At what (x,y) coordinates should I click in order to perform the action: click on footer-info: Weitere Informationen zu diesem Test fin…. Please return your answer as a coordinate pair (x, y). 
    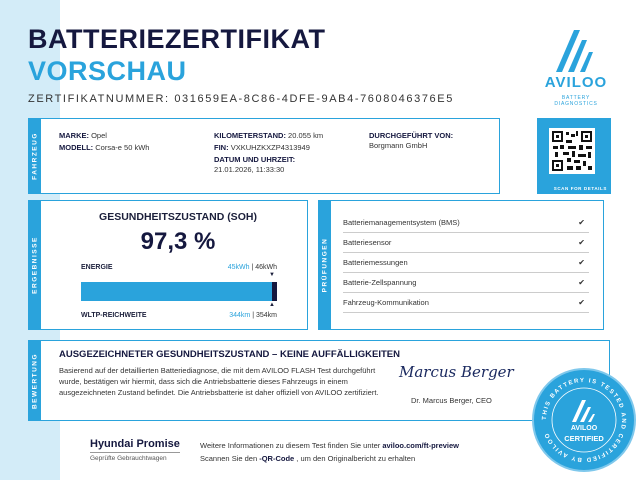
    Looking at the image, I should click on (330, 445).